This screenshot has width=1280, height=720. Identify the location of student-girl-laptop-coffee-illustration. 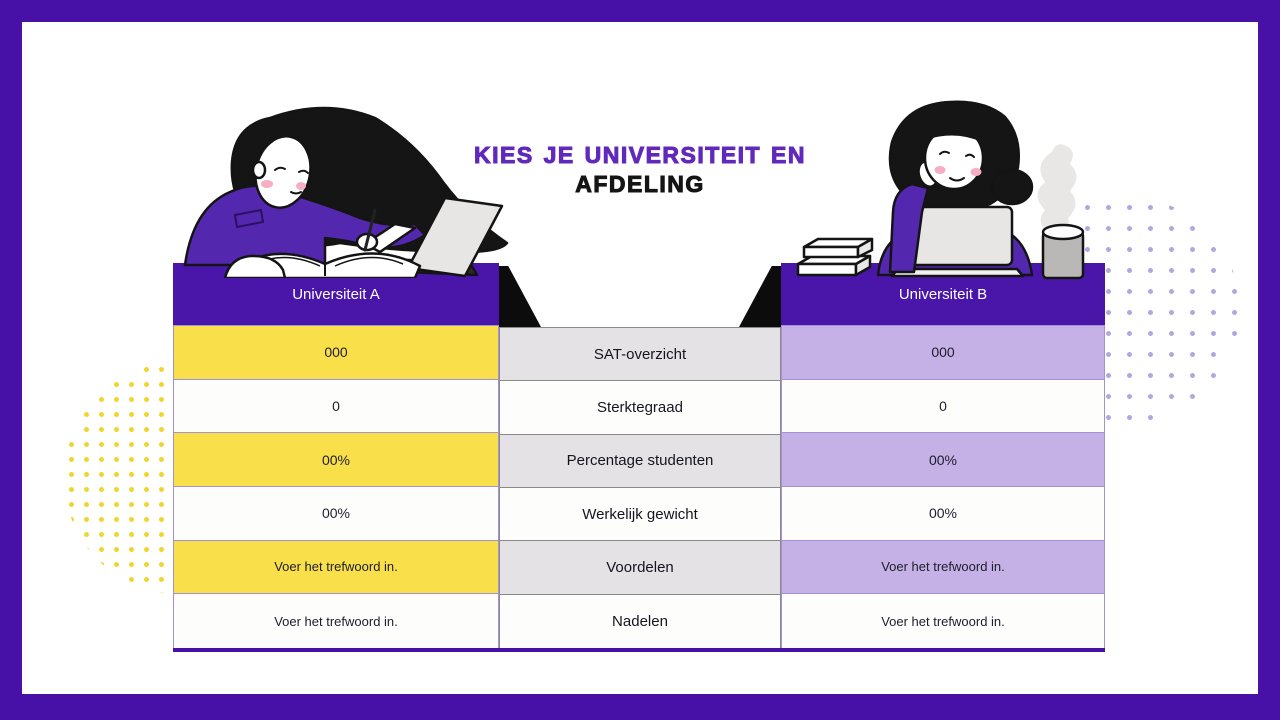
(940, 190).